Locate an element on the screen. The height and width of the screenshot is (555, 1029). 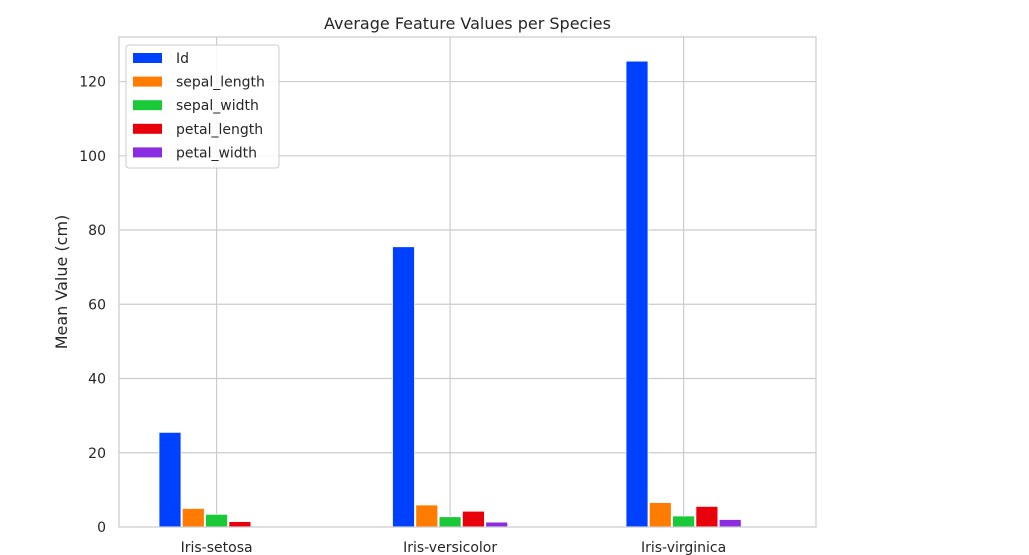
y-tick-label: 80 is located at coordinates (97, 231).